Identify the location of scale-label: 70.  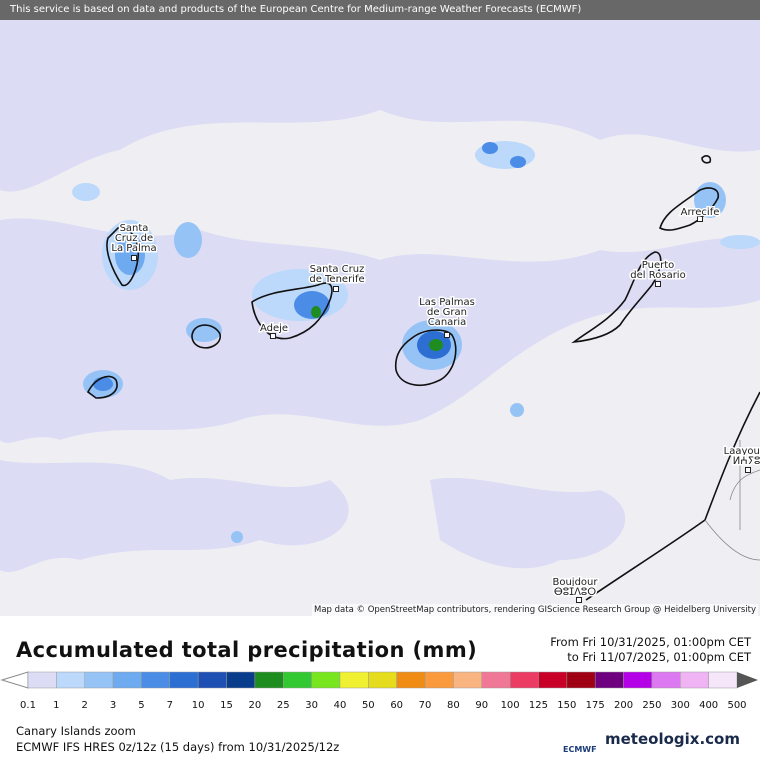
(425, 705).